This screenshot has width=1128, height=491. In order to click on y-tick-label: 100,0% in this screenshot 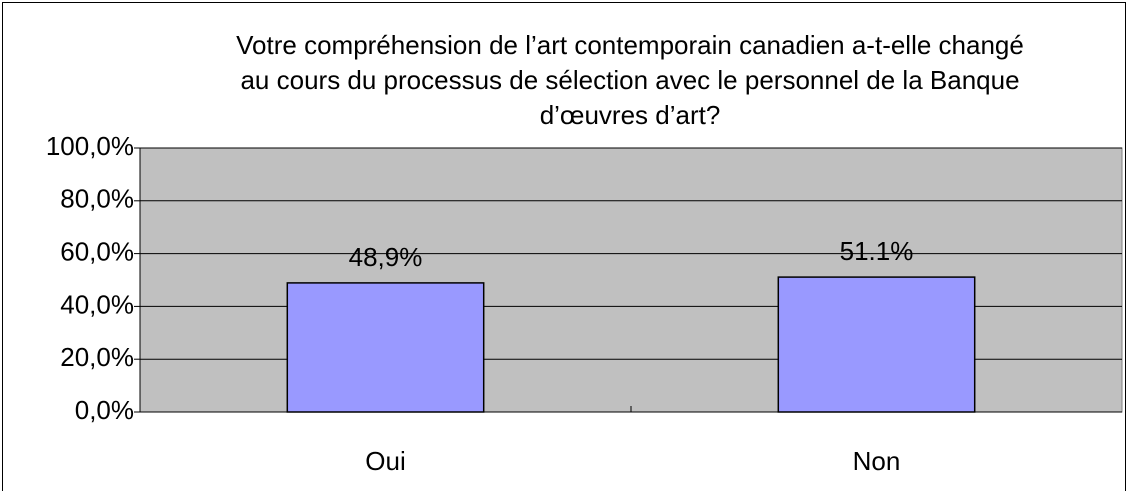, I will do `click(90, 146)`.